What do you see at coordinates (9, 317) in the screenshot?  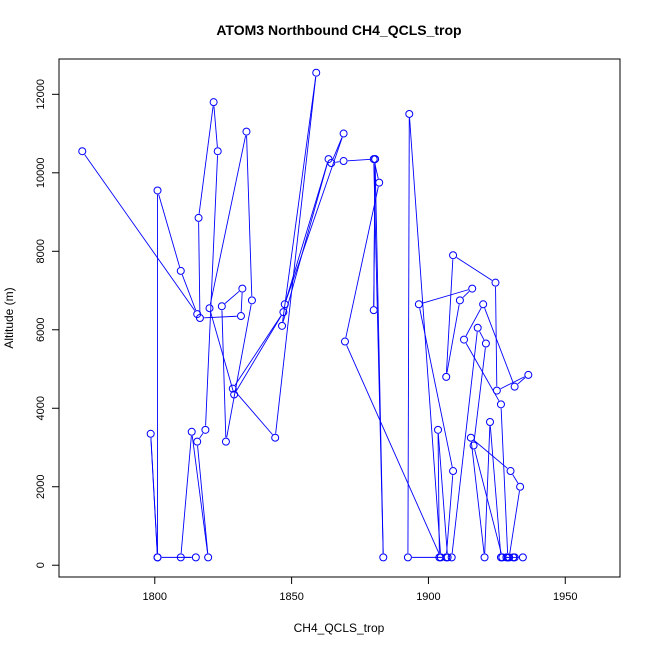 I see `y-axis-label: Altitude (m)` at bounding box center [9, 317].